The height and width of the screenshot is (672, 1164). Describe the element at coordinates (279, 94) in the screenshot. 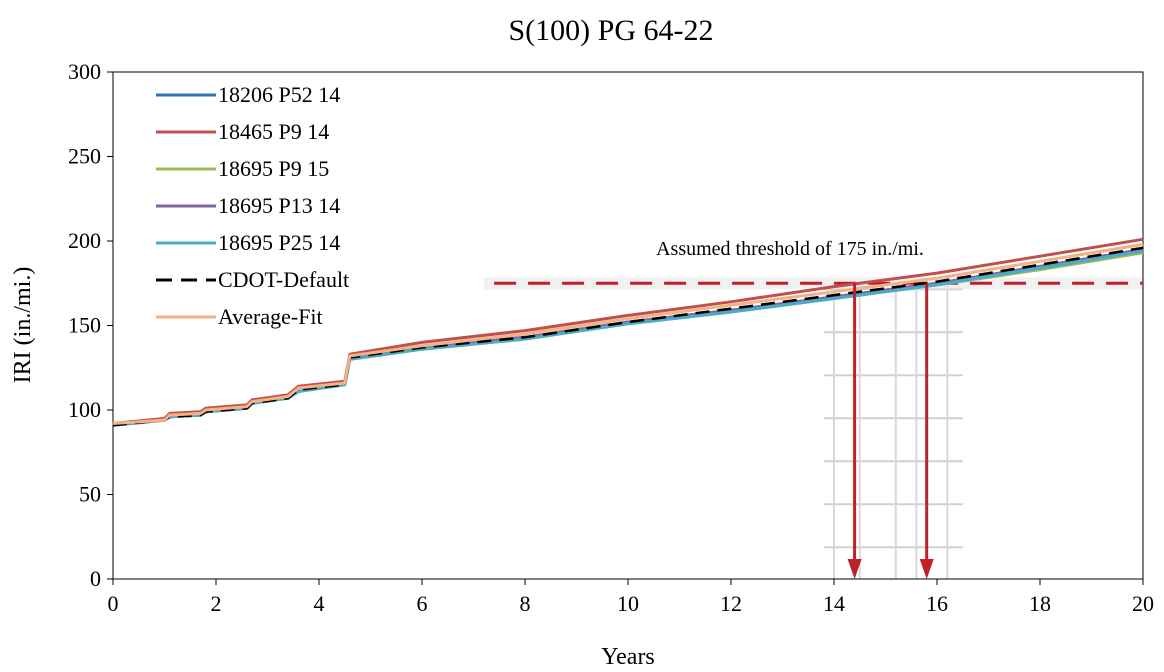

I see `legend-label: 18206 P52 14` at that location.